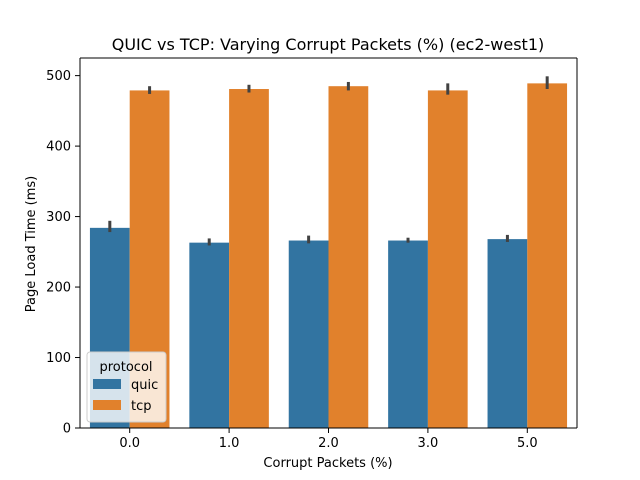 This screenshot has height=480, width=640. Describe the element at coordinates (58, 147) in the screenshot. I see `y-tick-label-400: 400` at that location.